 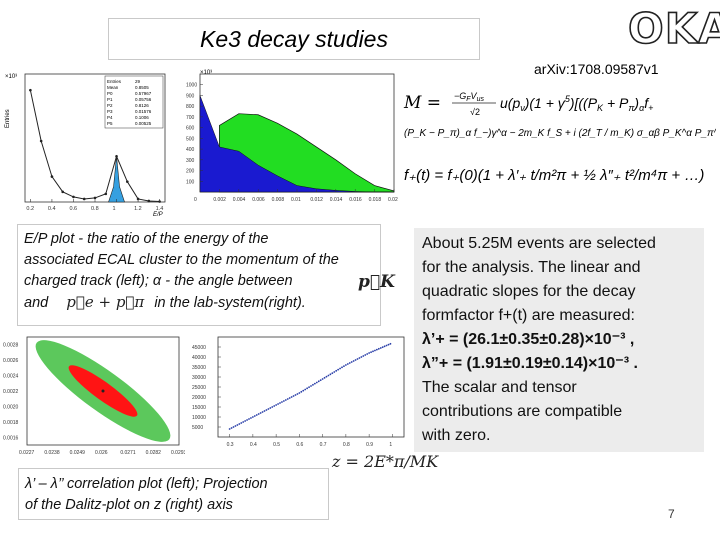 What do you see at coordinates (199, 368) in the screenshot?
I see `y-tick-label: 35000` at bounding box center [199, 368].